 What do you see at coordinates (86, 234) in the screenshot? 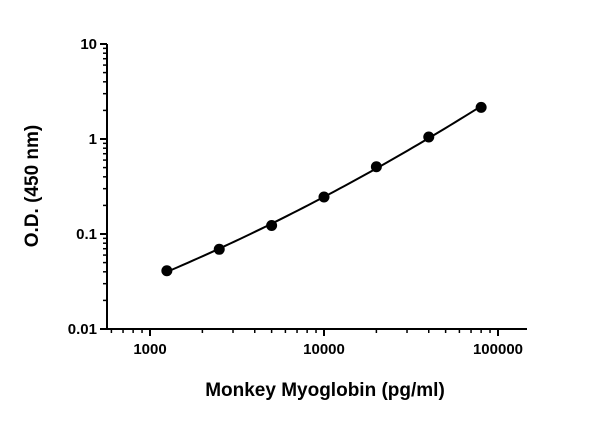
I see `y-tick-label: 0.1` at bounding box center [86, 234].